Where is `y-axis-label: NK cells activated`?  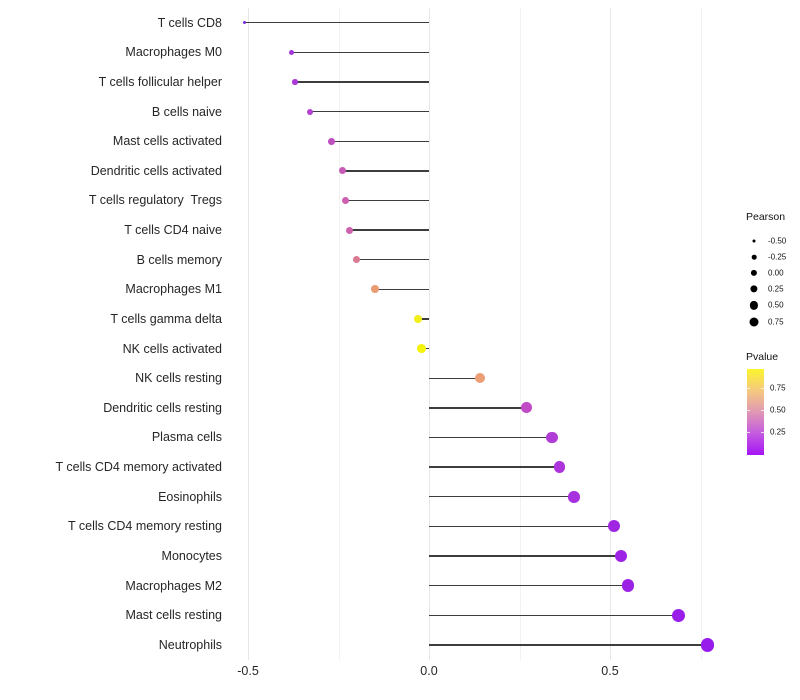
y-axis-label: NK cells activated is located at coordinates (172, 348).